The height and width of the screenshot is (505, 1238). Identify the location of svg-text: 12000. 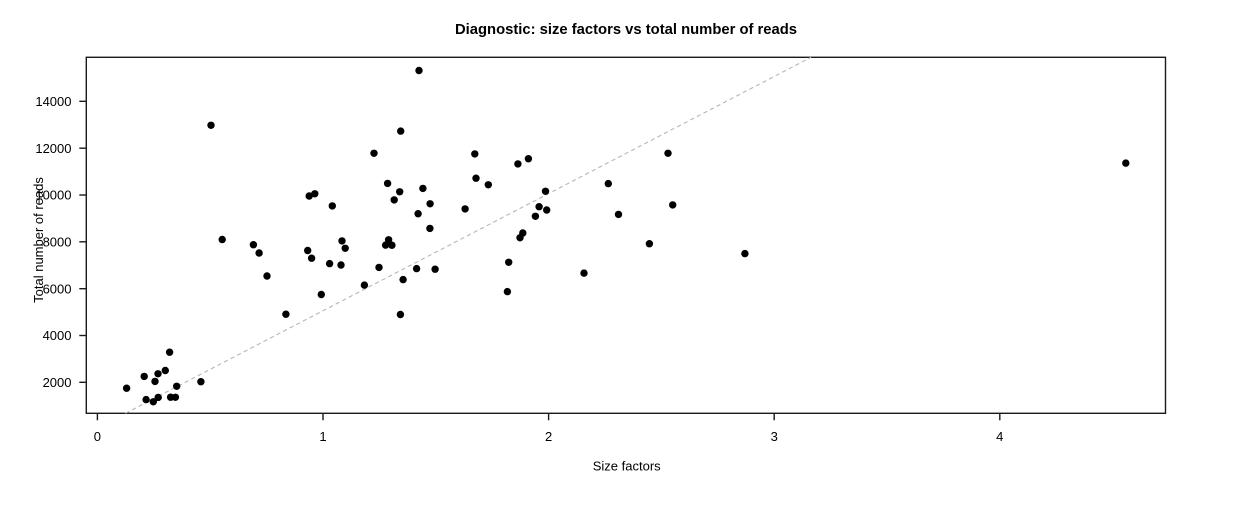
(53, 148).